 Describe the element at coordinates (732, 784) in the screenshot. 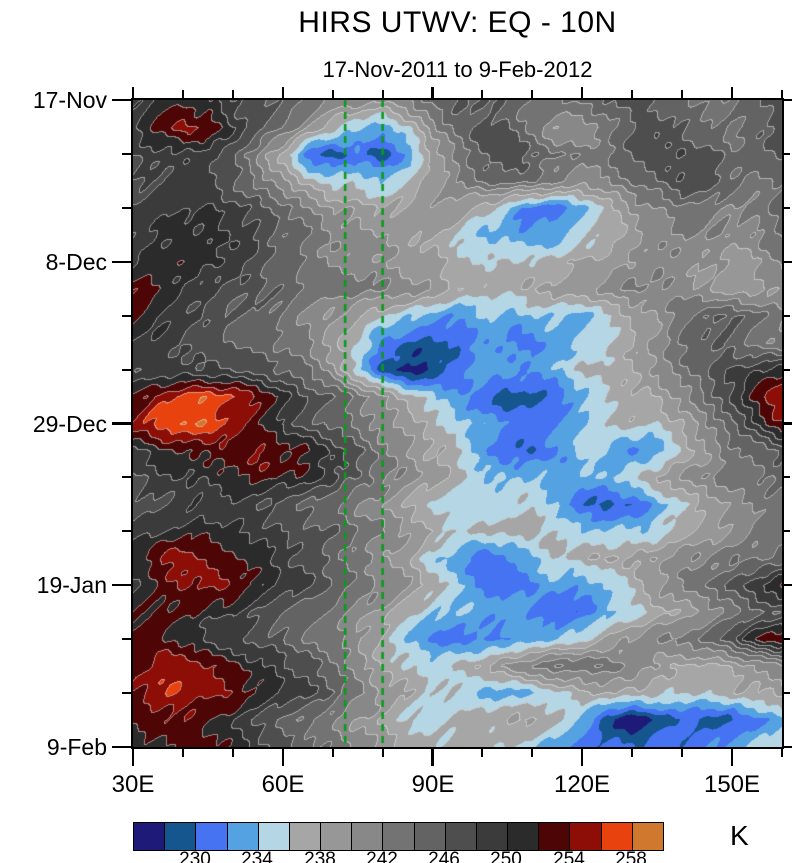

I see `xtick-label-150e: 150E` at that location.